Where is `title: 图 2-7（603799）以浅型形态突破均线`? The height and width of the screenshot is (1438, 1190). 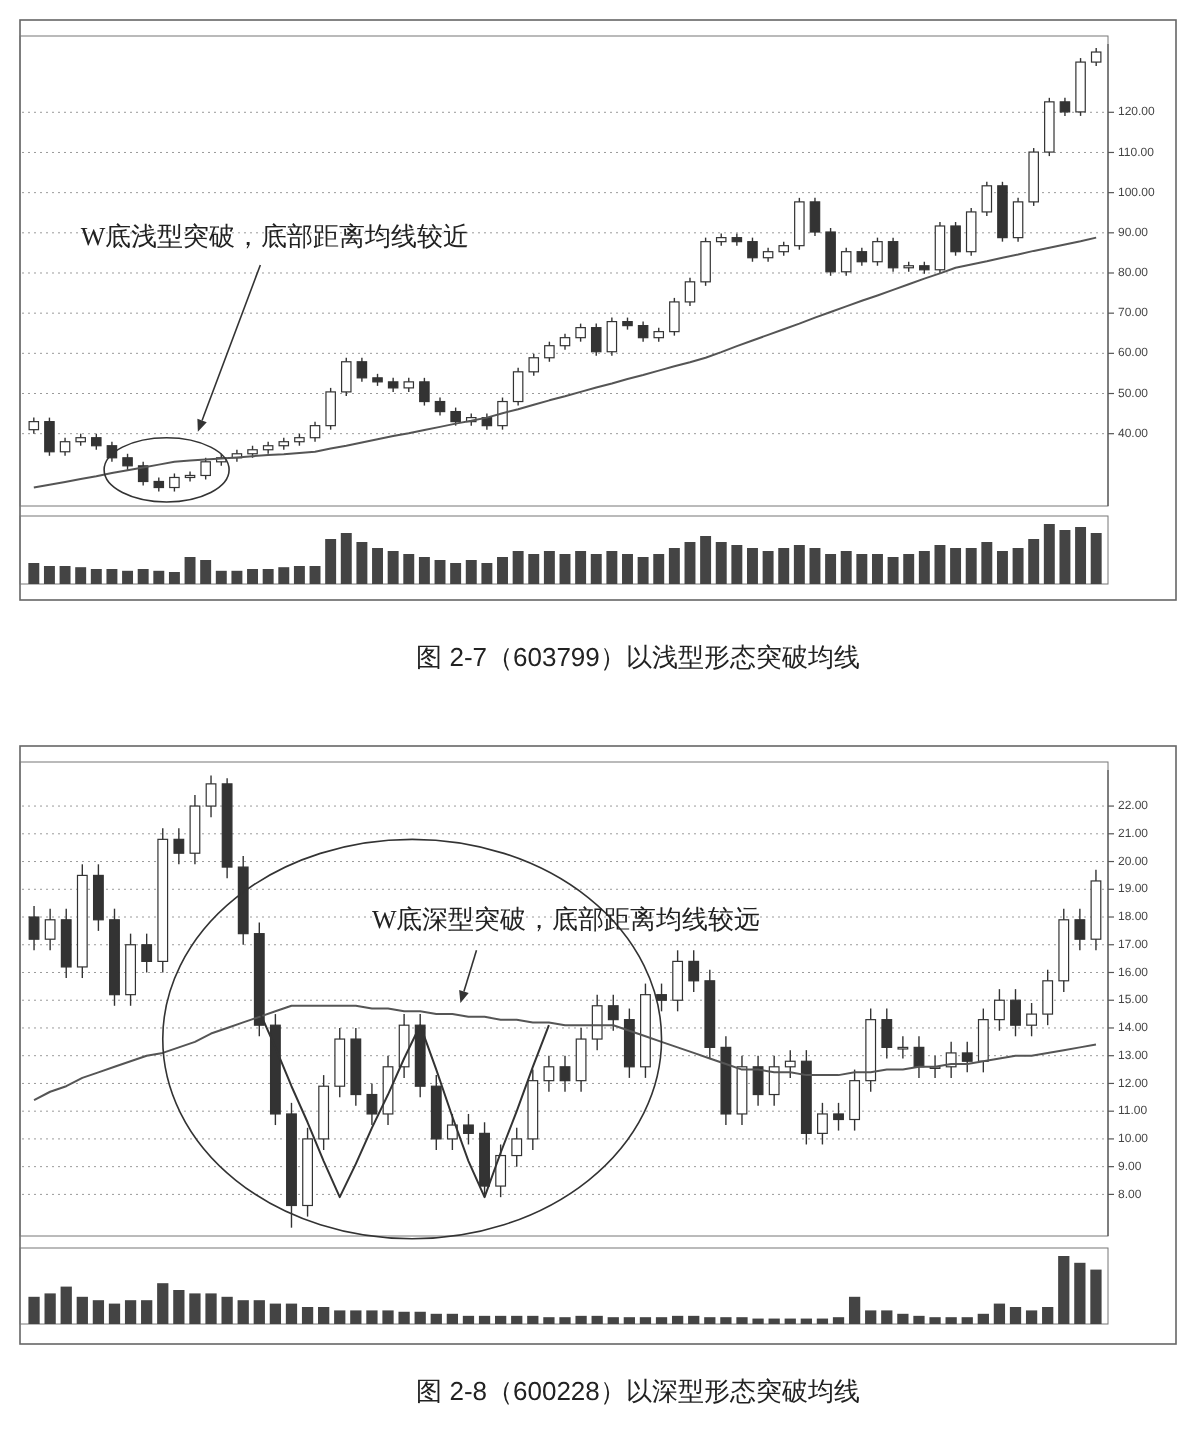
title: 图 2-7（603799）以浅型形态突破均线 is located at coordinates (638, 657).